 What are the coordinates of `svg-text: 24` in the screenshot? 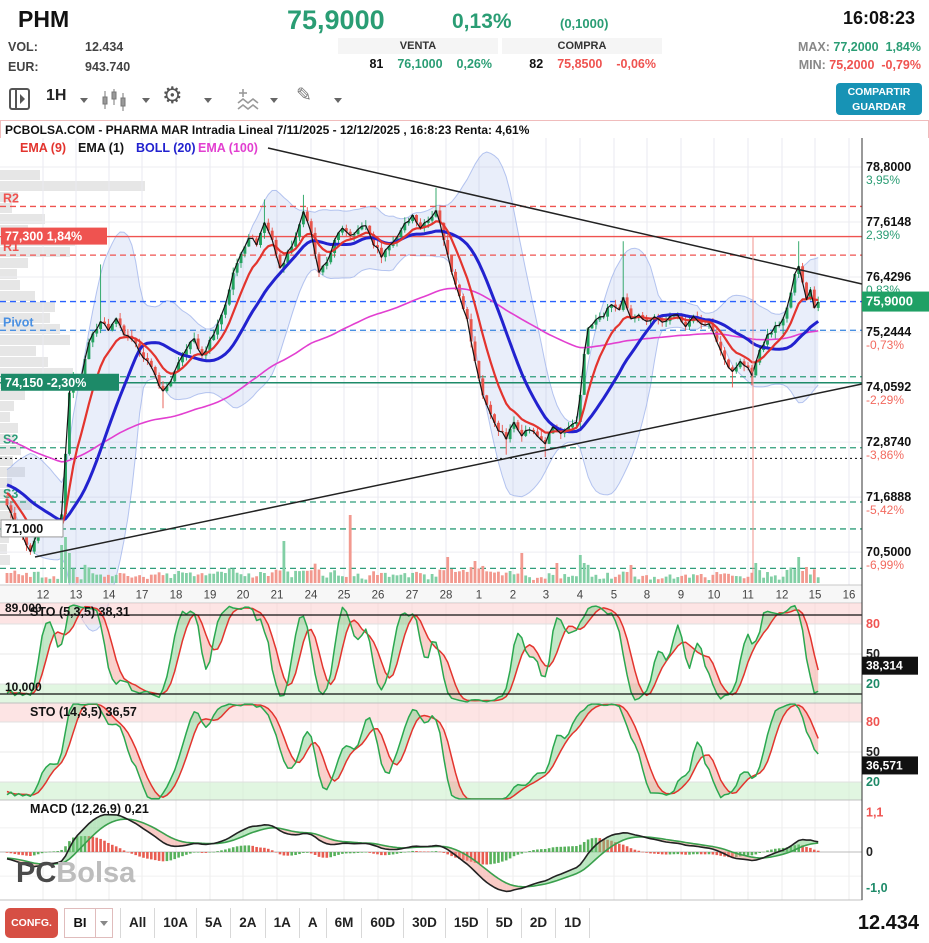 It's located at (311, 596).